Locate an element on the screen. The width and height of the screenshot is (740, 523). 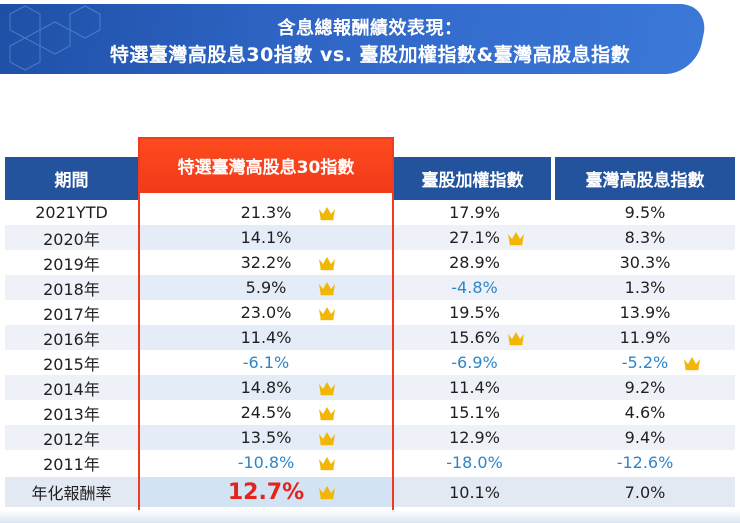
period-cell: 2016年 is located at coordinates (71, 337).